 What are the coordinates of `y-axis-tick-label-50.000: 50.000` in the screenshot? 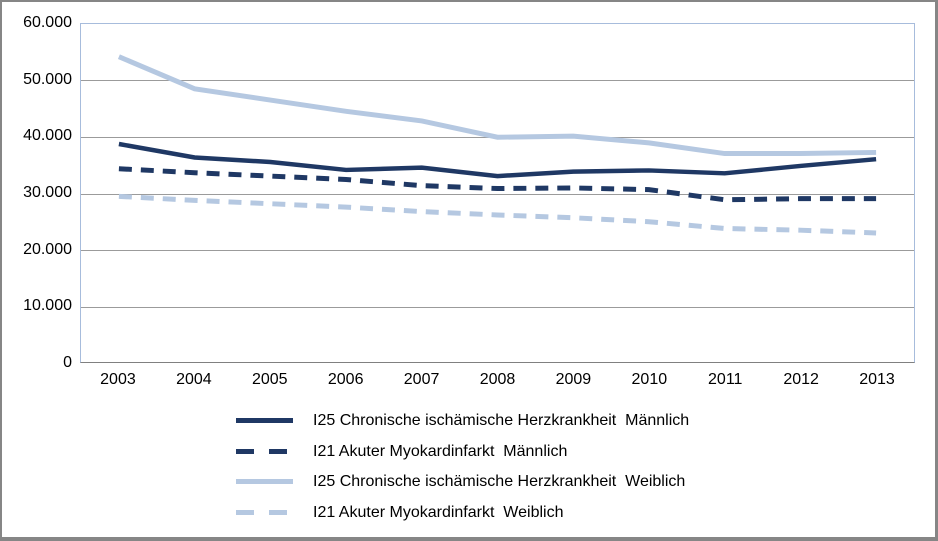 It's located at (47, 79).